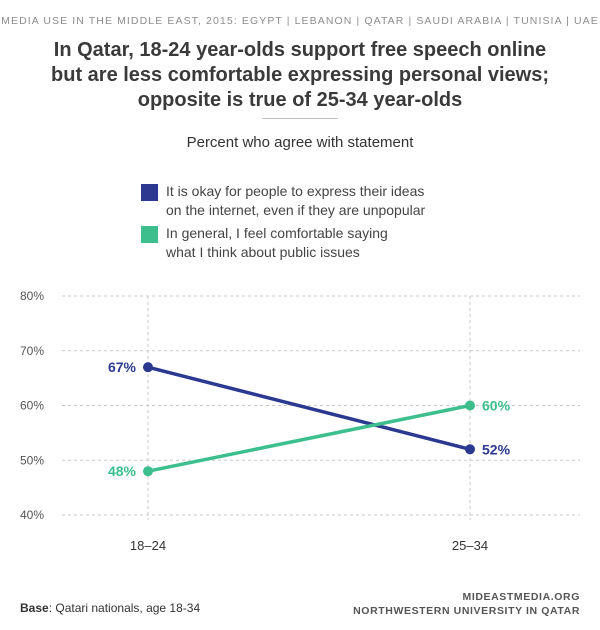 This screenshot has width=600, height=630. What do you see at coordinates (122, 471) in the screenshot?
I see `data-label: 48%` at bounding box center [122, 471].